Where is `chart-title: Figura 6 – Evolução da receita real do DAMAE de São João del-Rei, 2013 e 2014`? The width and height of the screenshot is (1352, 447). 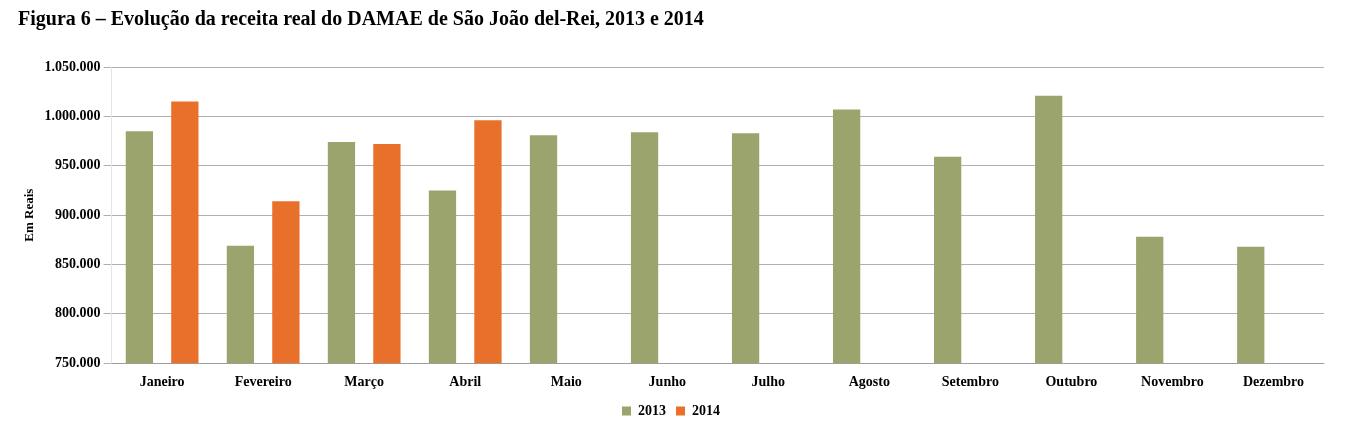 chart-title: Figura 6 – Evolução da receita real do DAMAE de São João del-Rei, 2013 e 2014 is located at coordinates (361, 19).